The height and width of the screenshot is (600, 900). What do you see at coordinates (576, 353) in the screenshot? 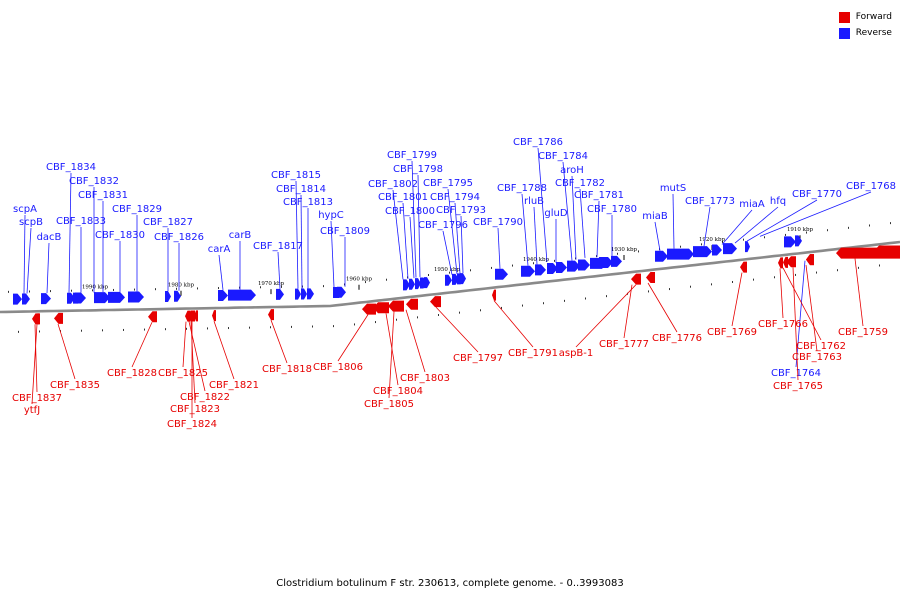
I see `gene-label-aspb-1: aspB-1` at bounding box center [576, 353].